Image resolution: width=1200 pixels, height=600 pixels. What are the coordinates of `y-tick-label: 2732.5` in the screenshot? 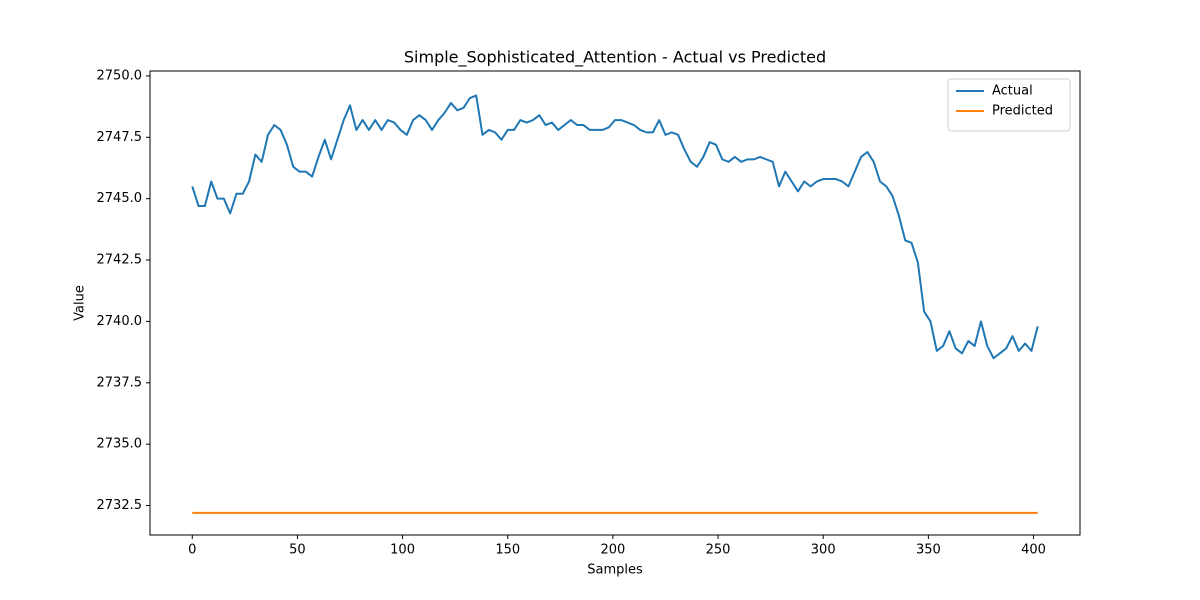 It's located at (120, 505).